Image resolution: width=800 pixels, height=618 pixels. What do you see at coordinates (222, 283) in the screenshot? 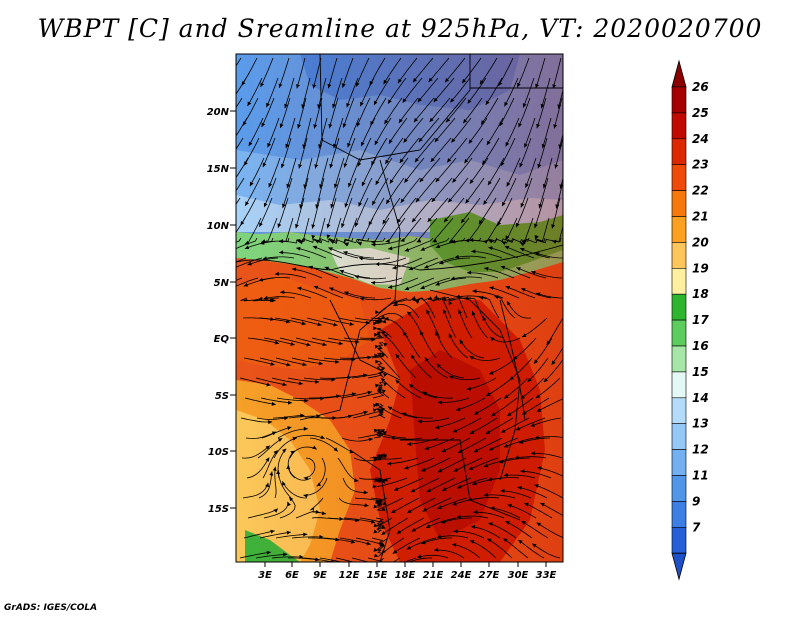
I see `lat-label: 5N` at bounding box center [222, 283].